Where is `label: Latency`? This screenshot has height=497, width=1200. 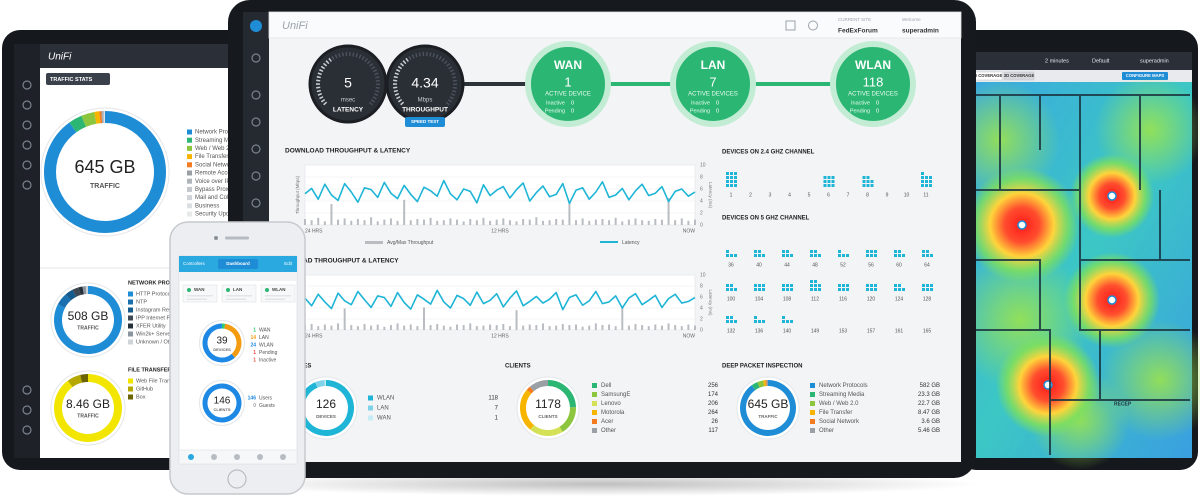 label: Latency is located at coordinates (631, 243).